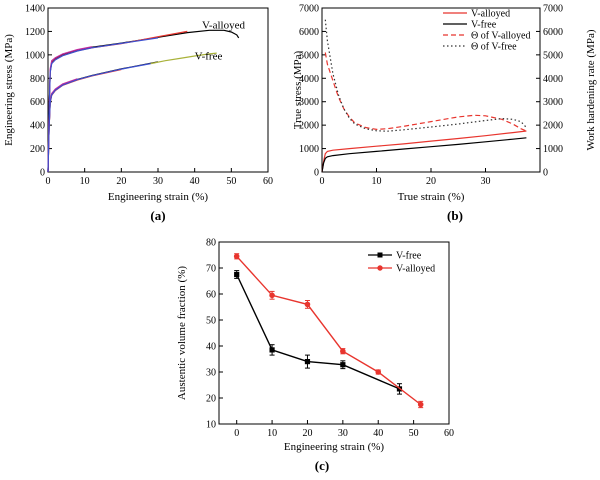 The width and height of the screenshot is (600, 480). I want to click on y-tick-label: 3000, so click(309, 102).